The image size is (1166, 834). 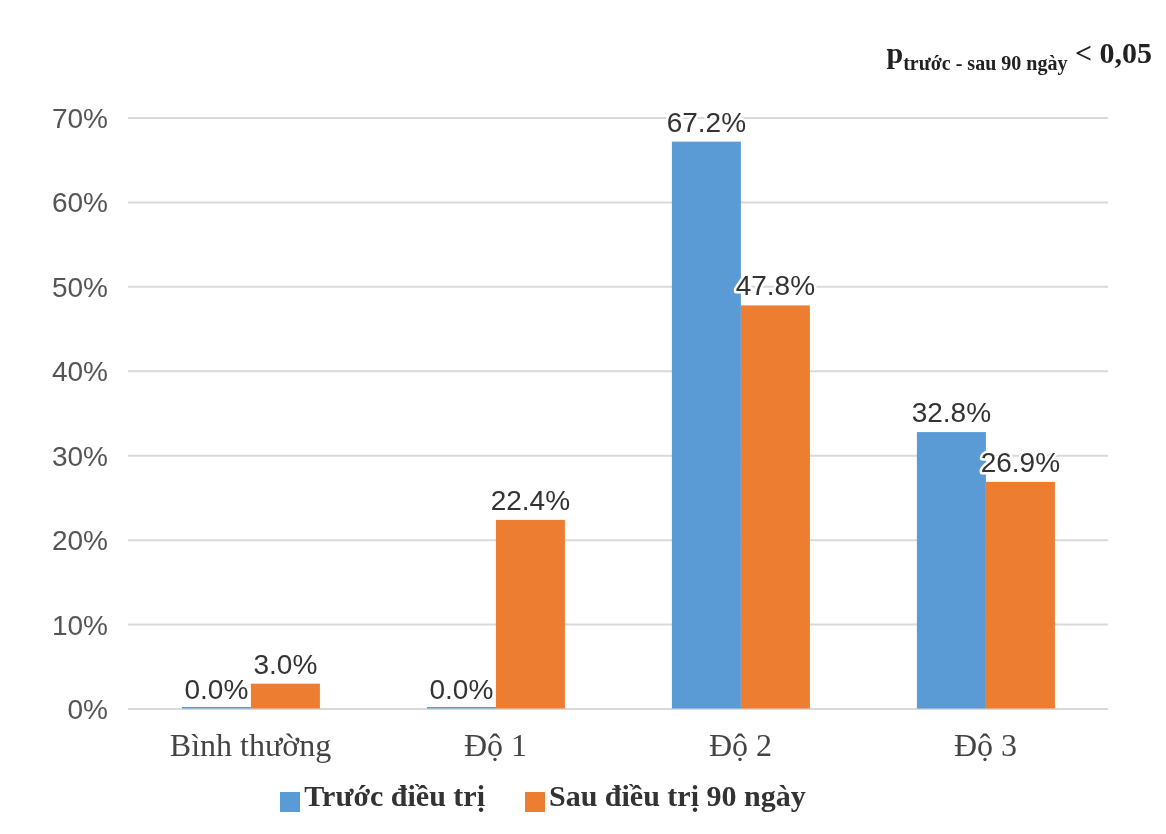 What do you see at coordinates (495, 744) in the screenshot?
I see `x-tick-label: Độ 1` at bounding box center [495, 744].